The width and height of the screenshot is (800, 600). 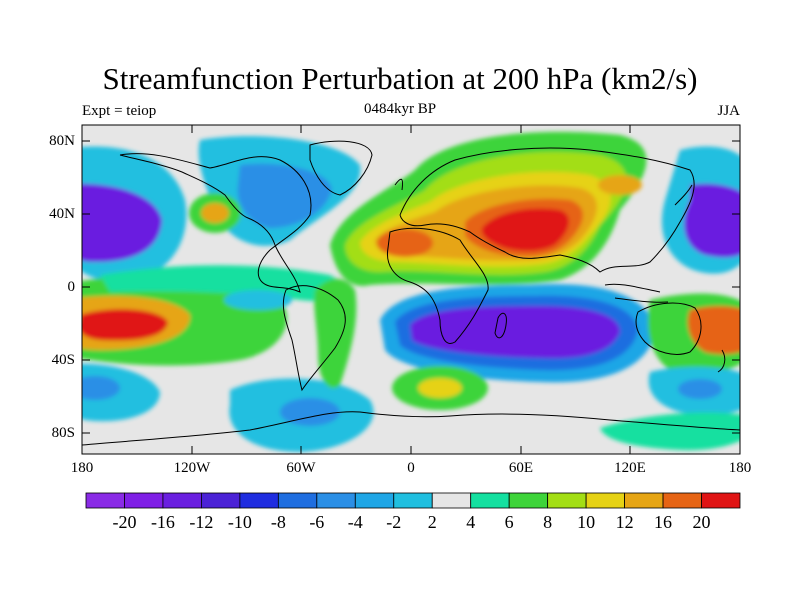 I want to click on positive-anomaly-central-asia, so click(x=620, y=185).